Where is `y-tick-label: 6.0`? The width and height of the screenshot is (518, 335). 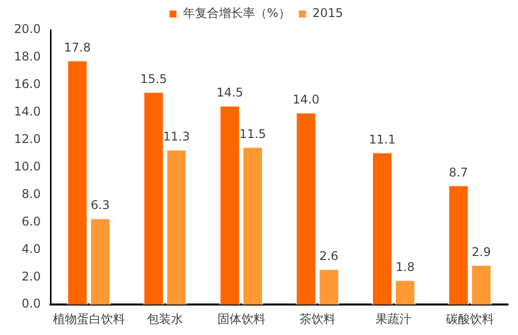 y-tick-label: 6.0 is located at coordinates (31, 221).